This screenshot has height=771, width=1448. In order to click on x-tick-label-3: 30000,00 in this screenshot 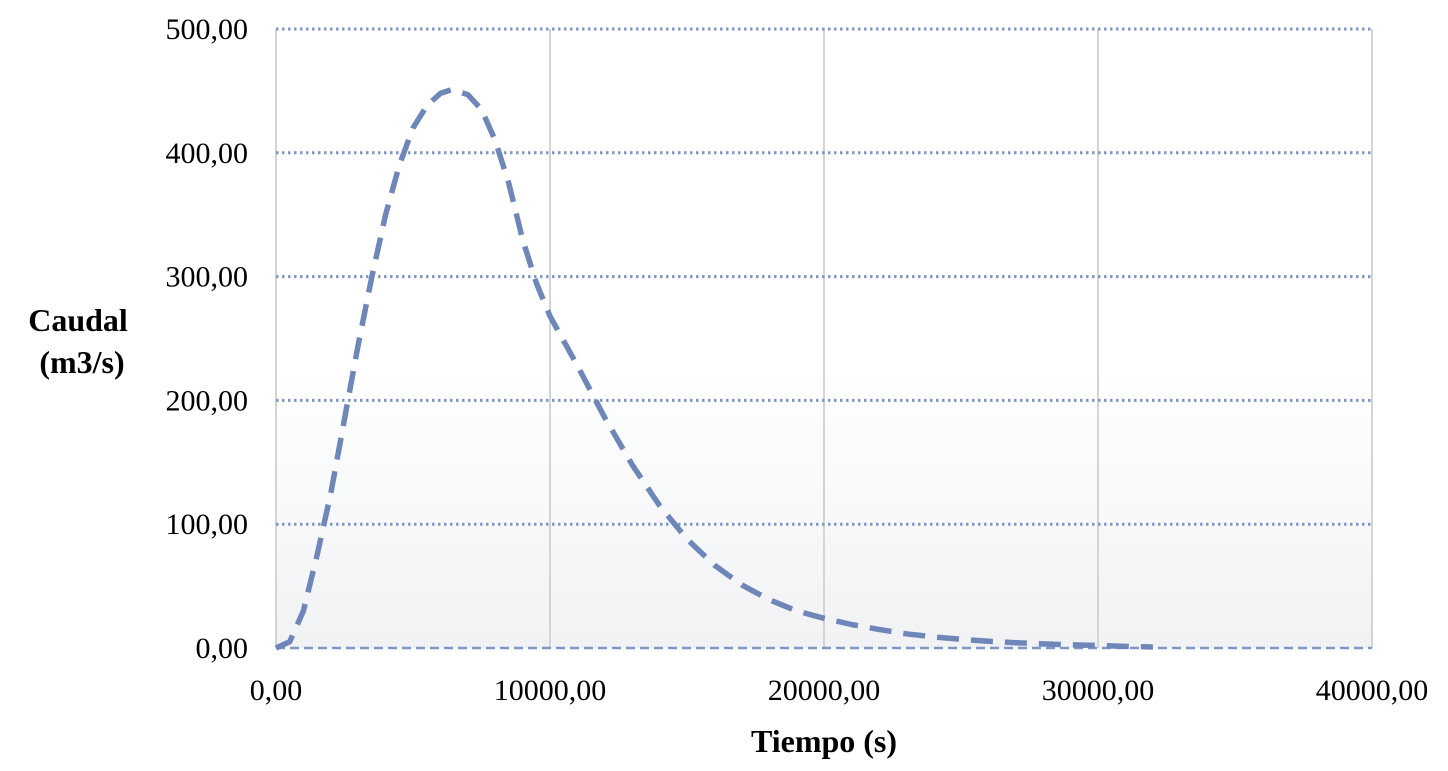, I will do `click(1098, 690)`.